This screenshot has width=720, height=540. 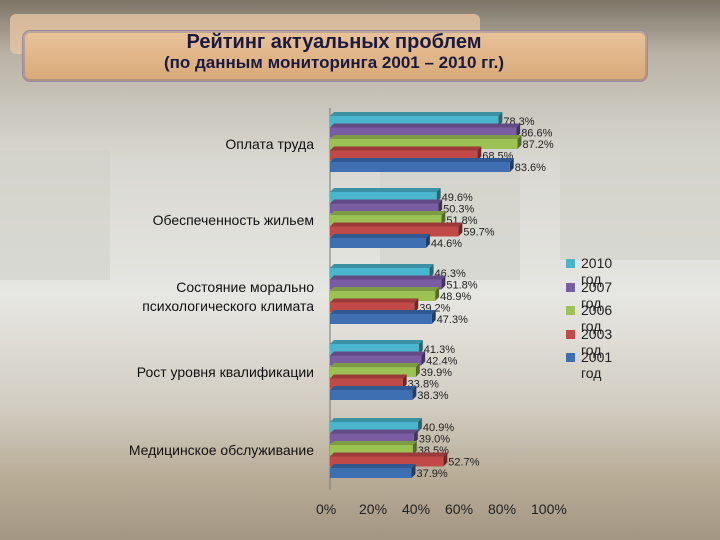 I want to click on background-building, so click(x=640, y=190).